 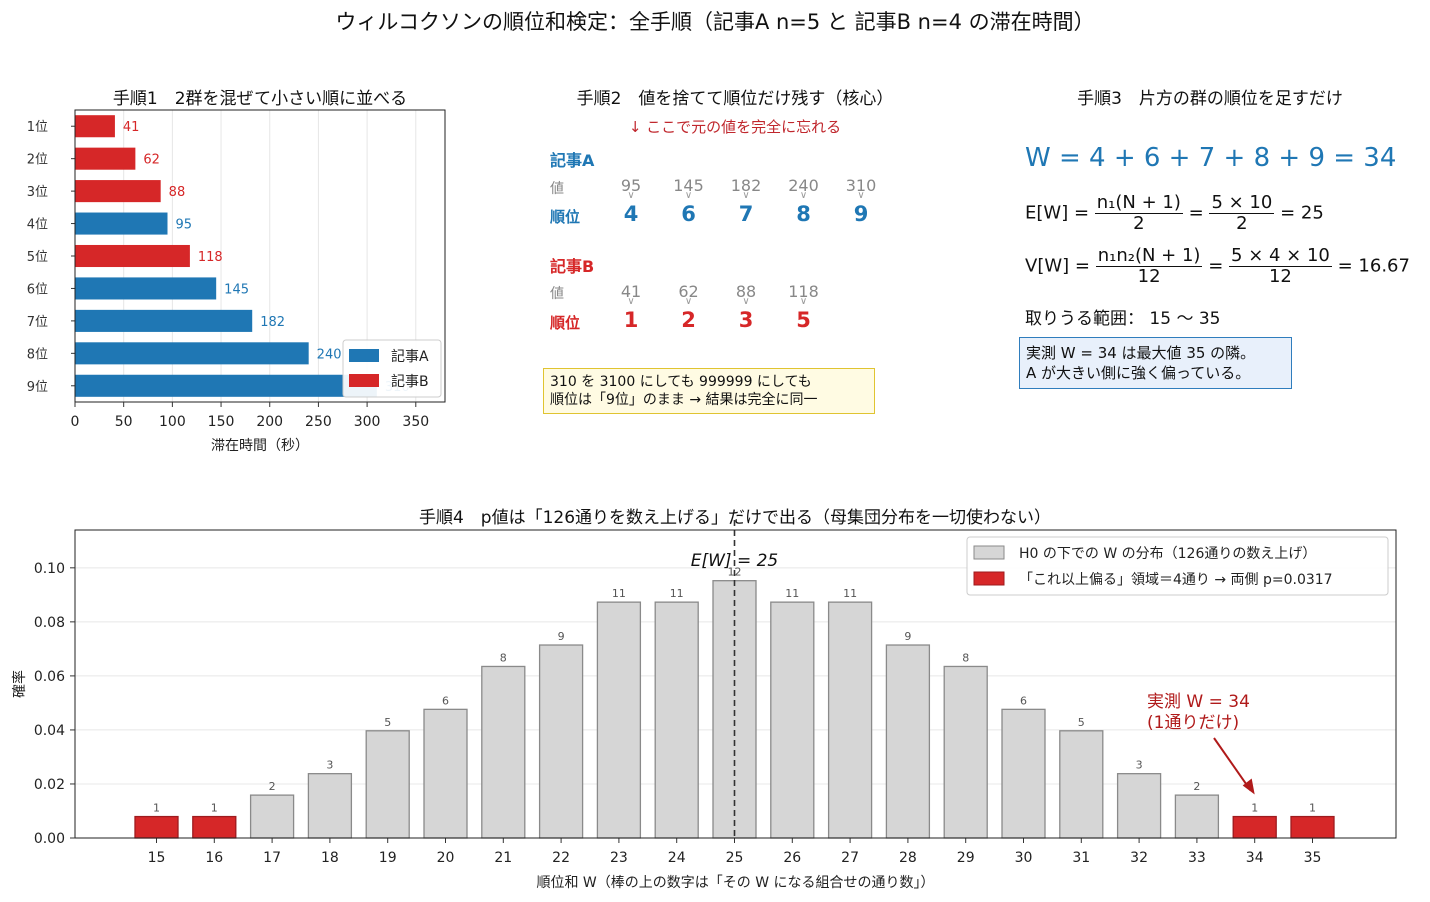 I want to click on x-tick-label: 31, so click(x=1081, y=858).